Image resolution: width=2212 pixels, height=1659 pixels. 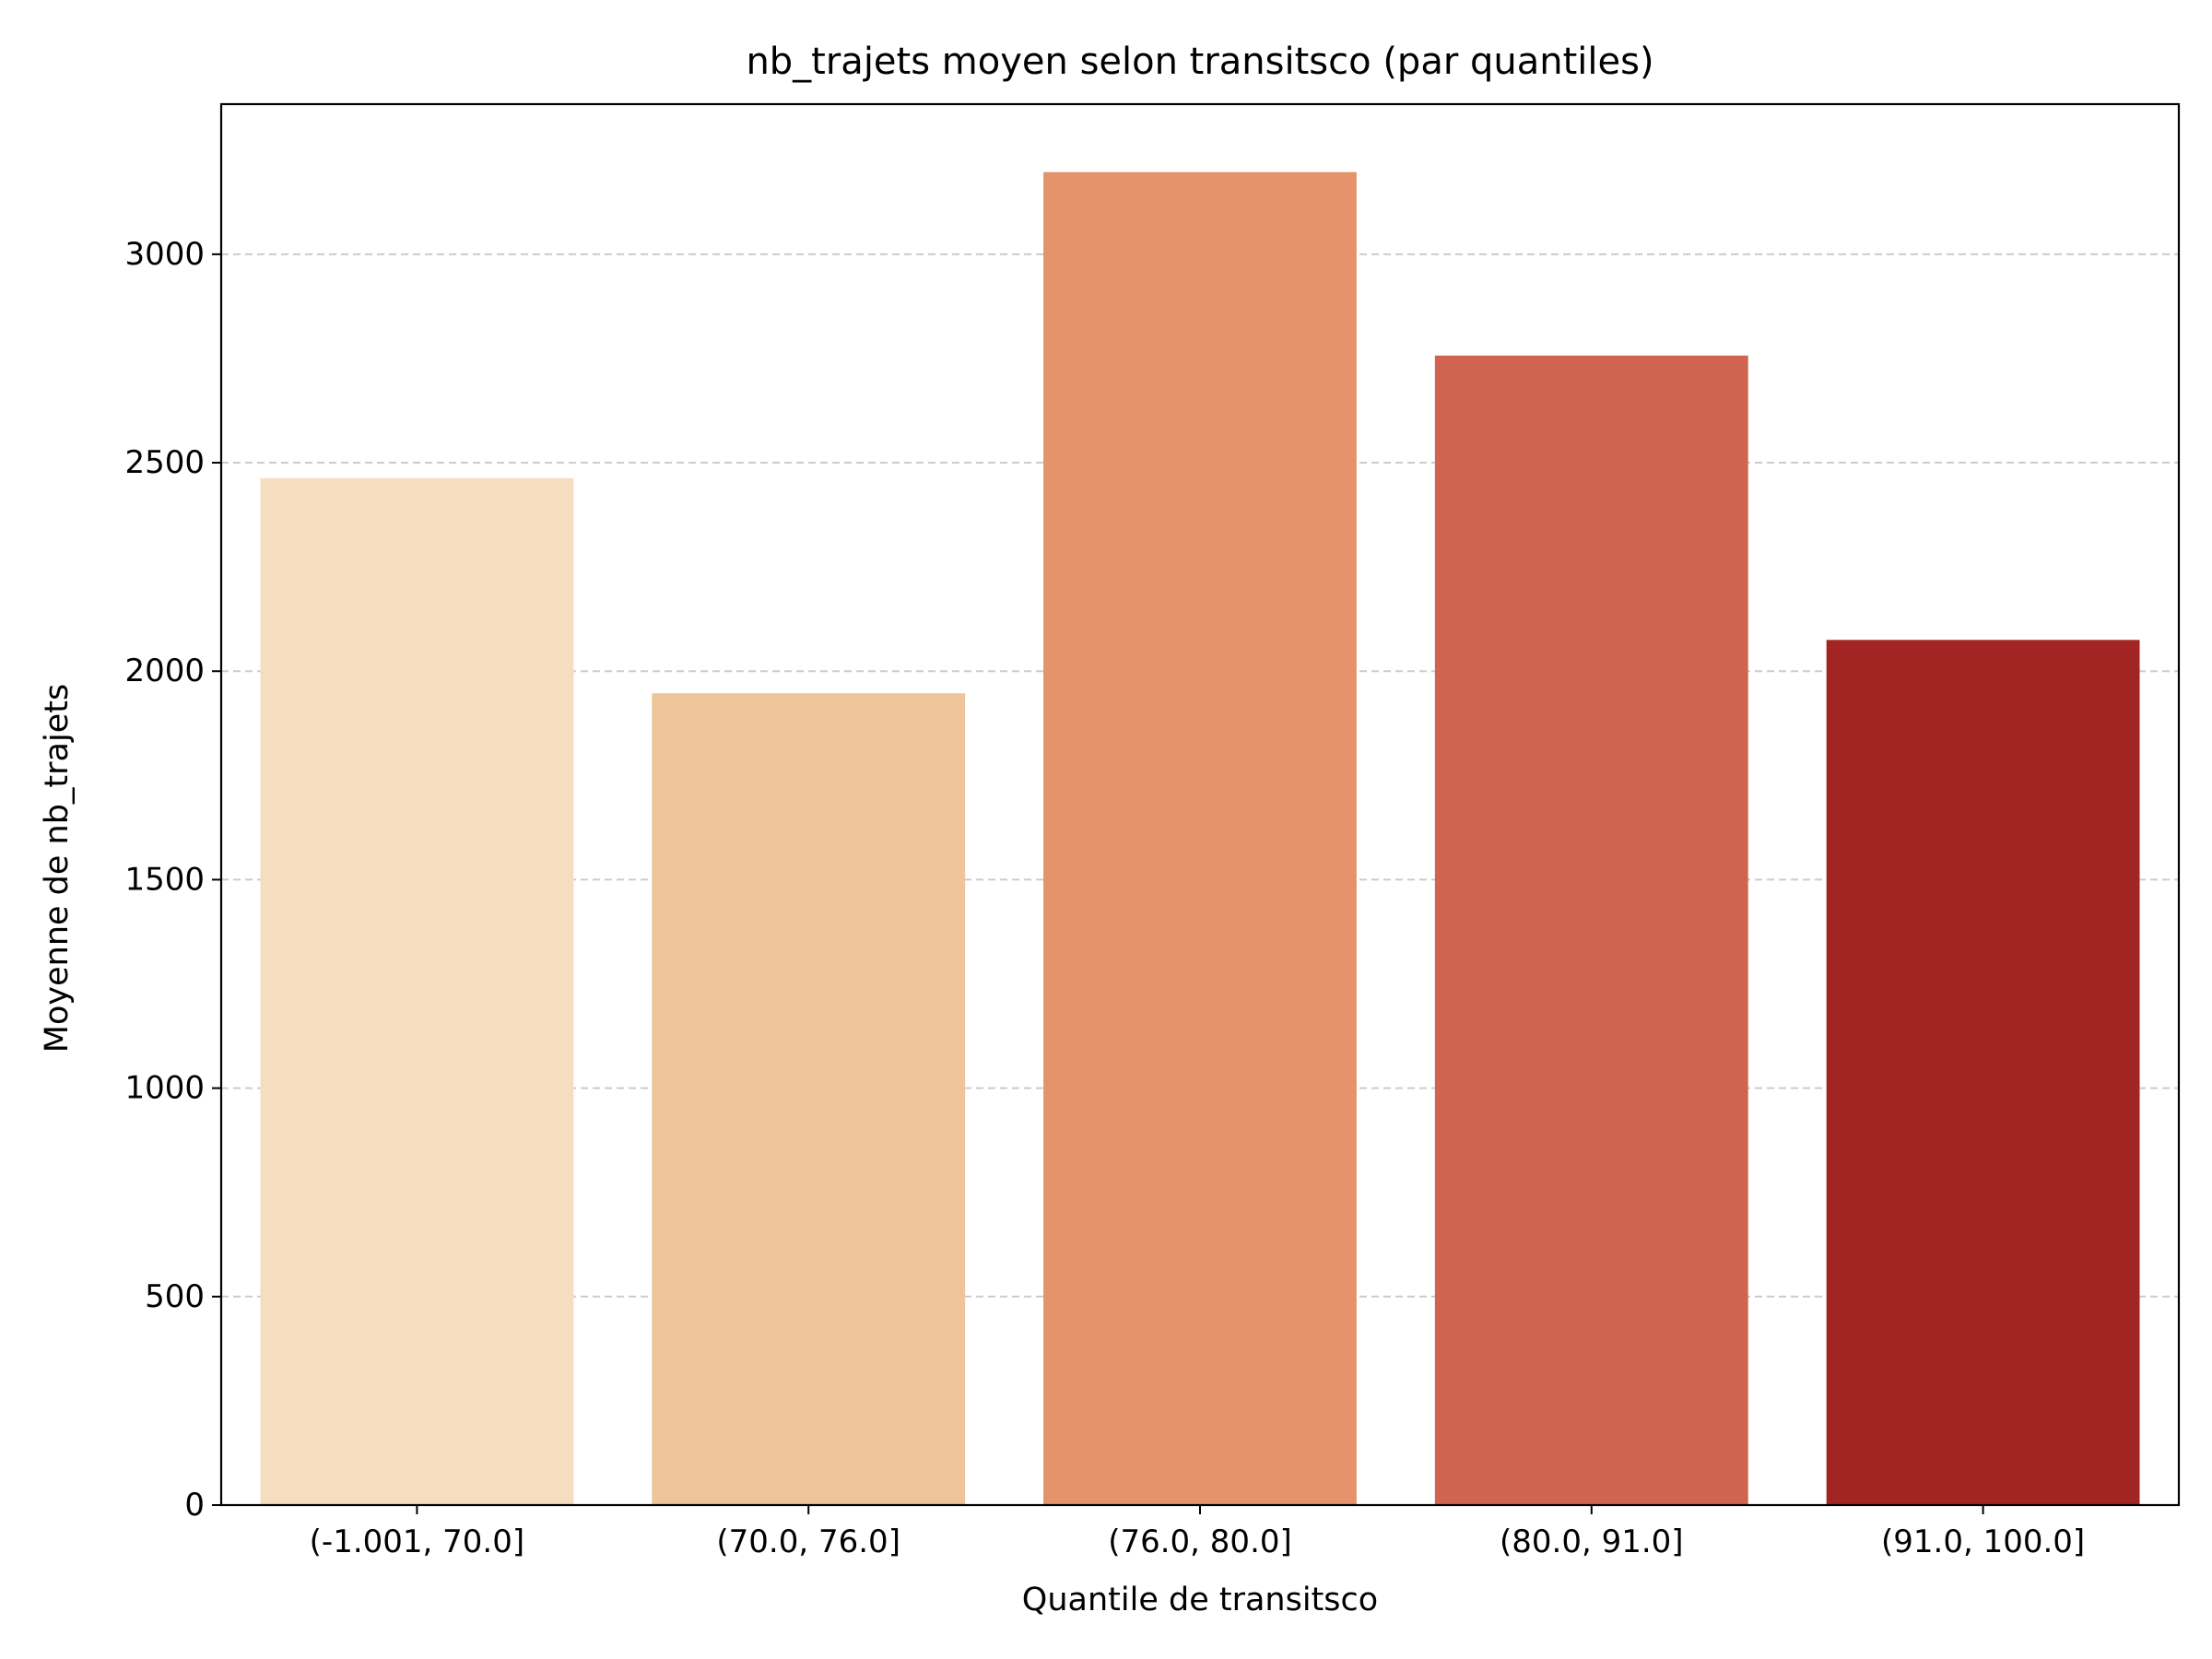 What do you see at coordinates (164, 671) in the screenshot?
I see `y-tick-label: 2000` at bounding box center [164, 671].